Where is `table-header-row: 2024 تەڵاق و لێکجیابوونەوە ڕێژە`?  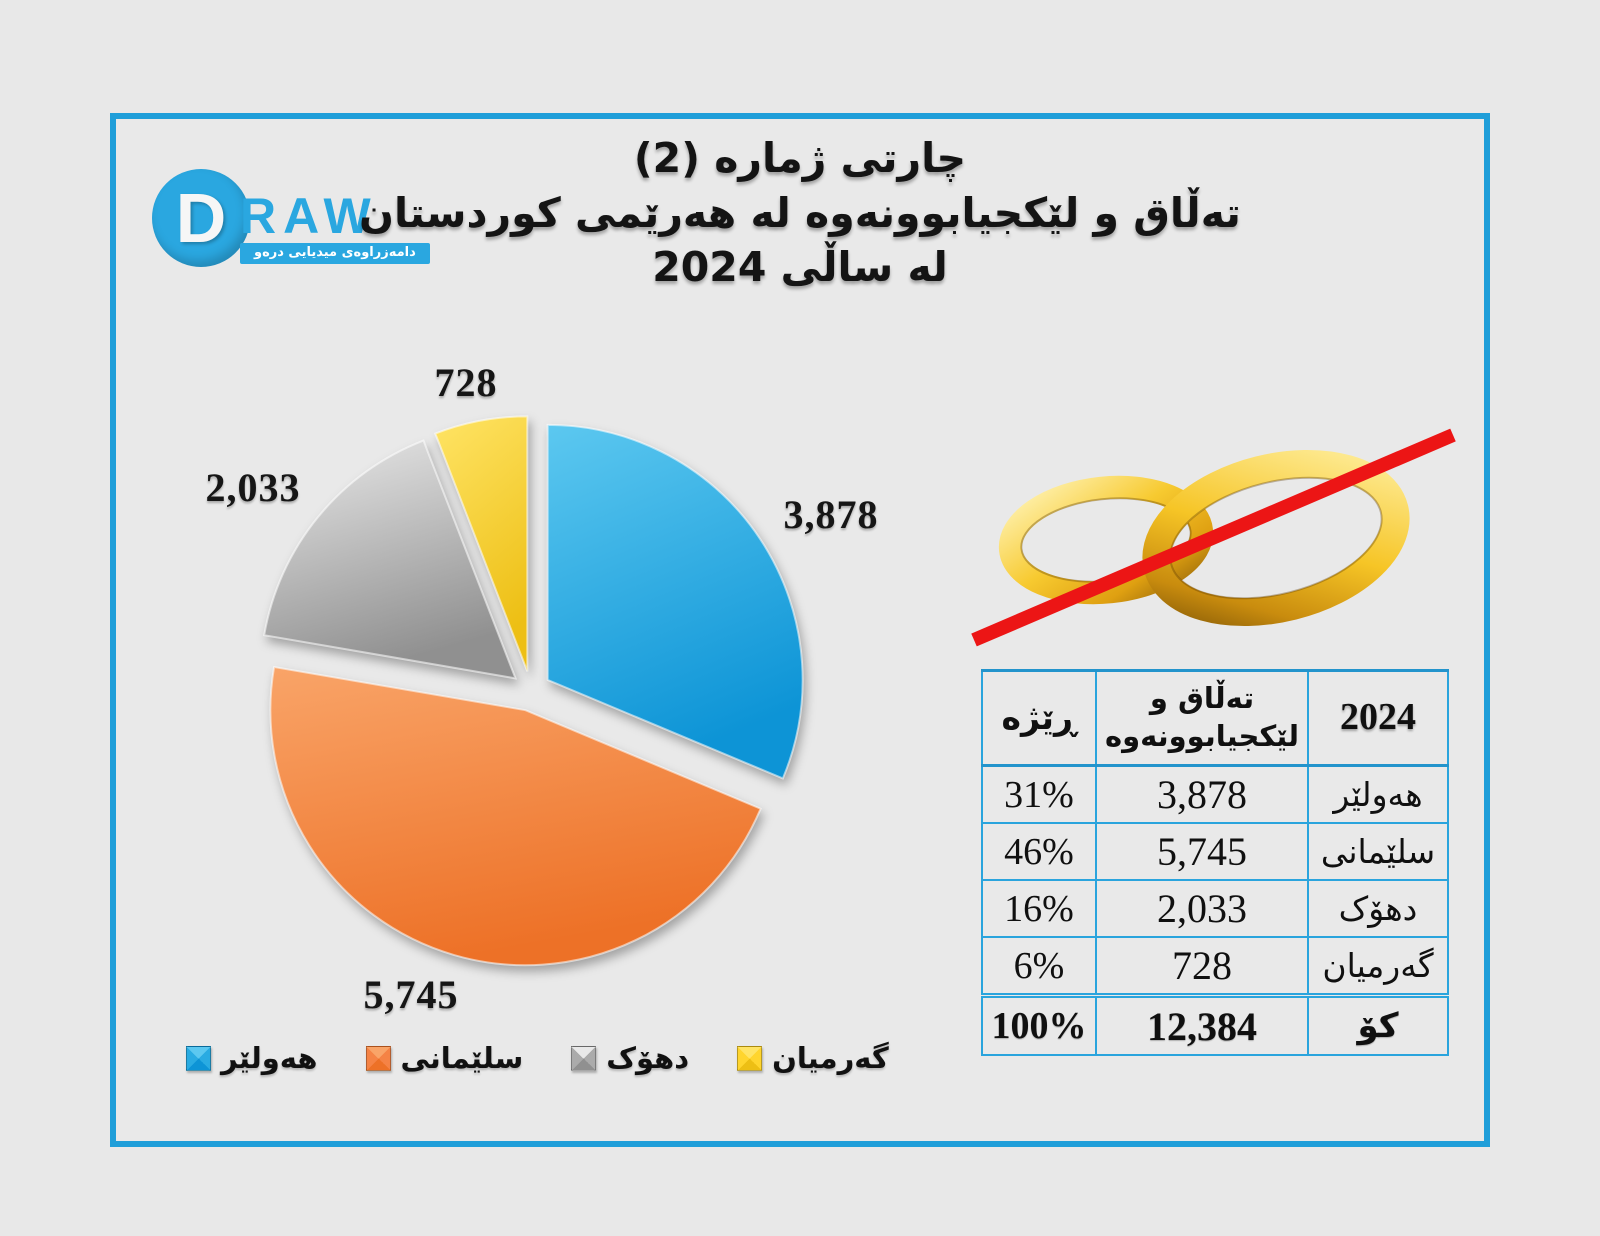 table-header-row: 2024 تەڵاق و لێکجیابوونەوە ڕێژە is located at coordinates (1215, 718).